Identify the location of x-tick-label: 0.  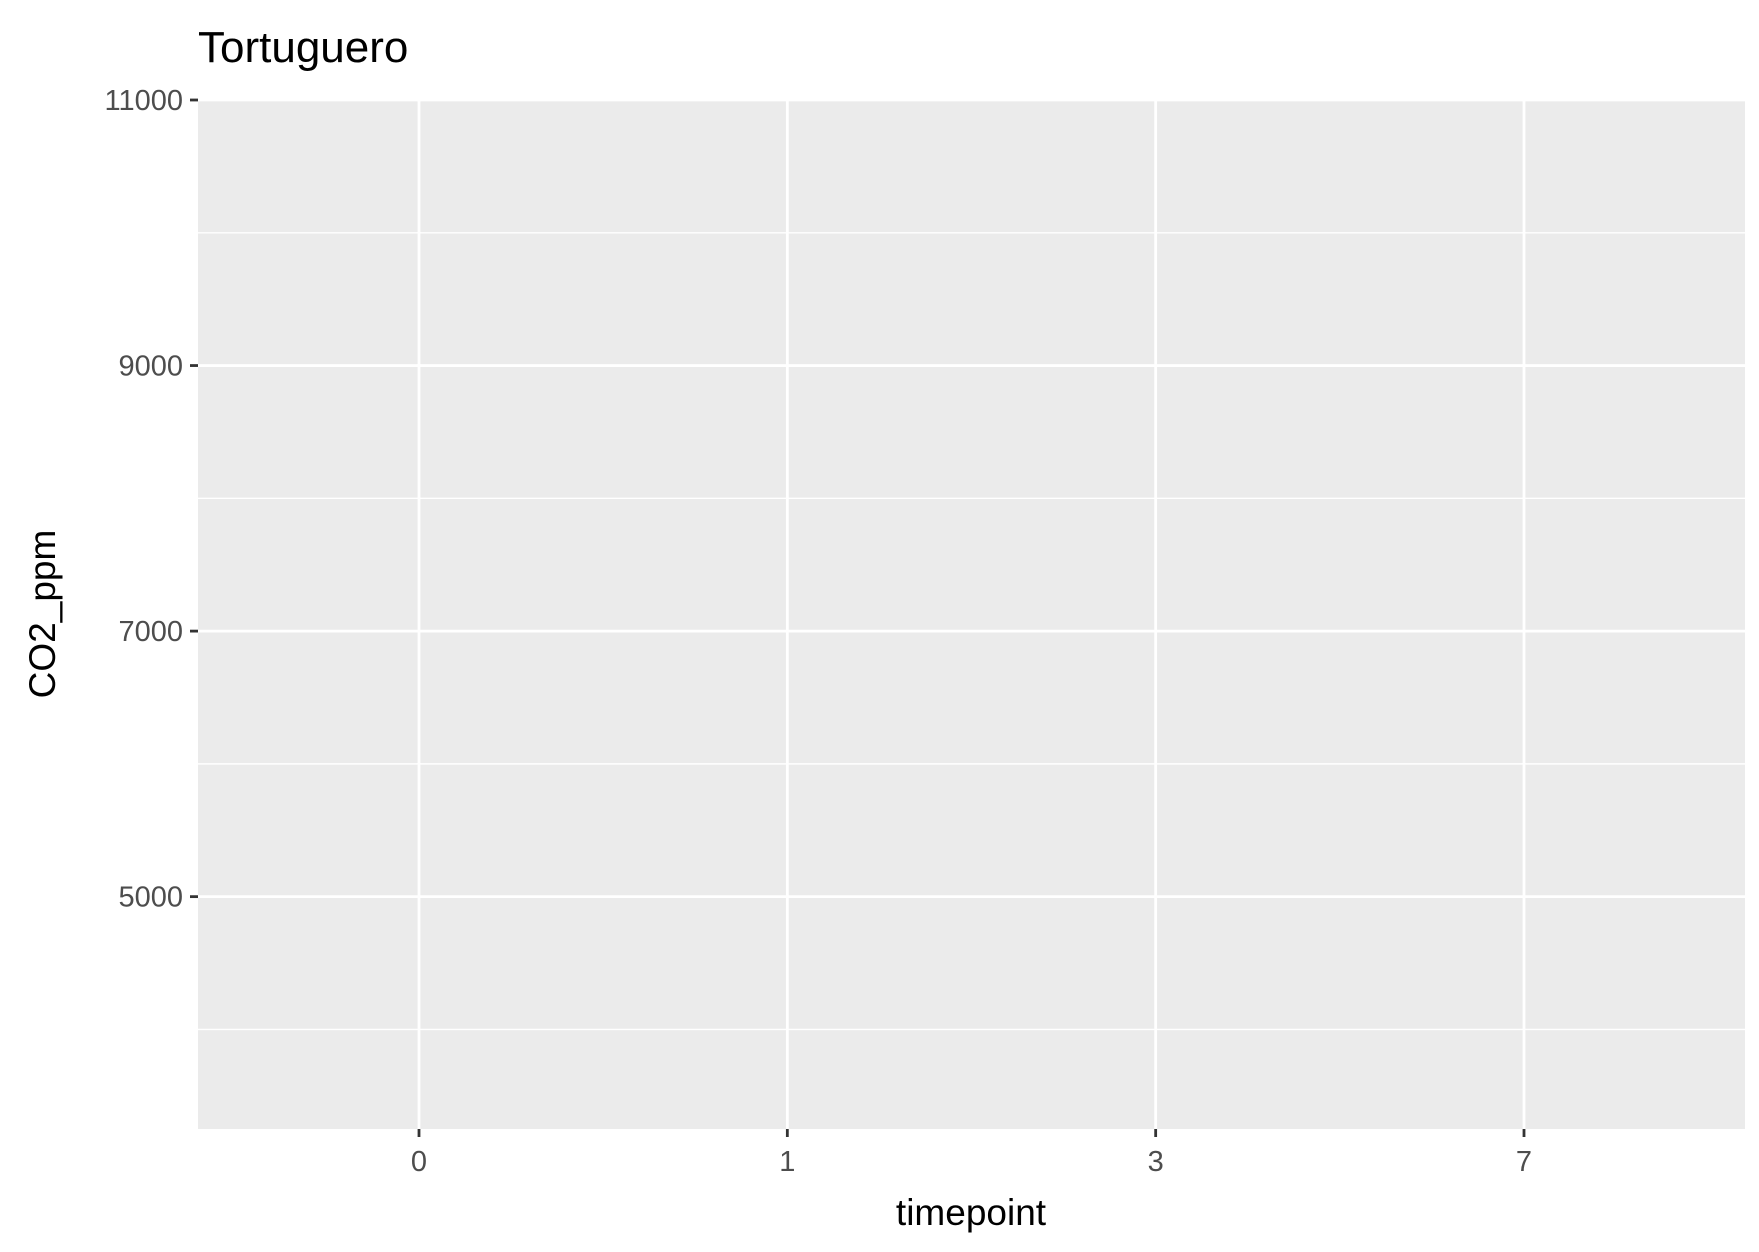
(419, 1162).